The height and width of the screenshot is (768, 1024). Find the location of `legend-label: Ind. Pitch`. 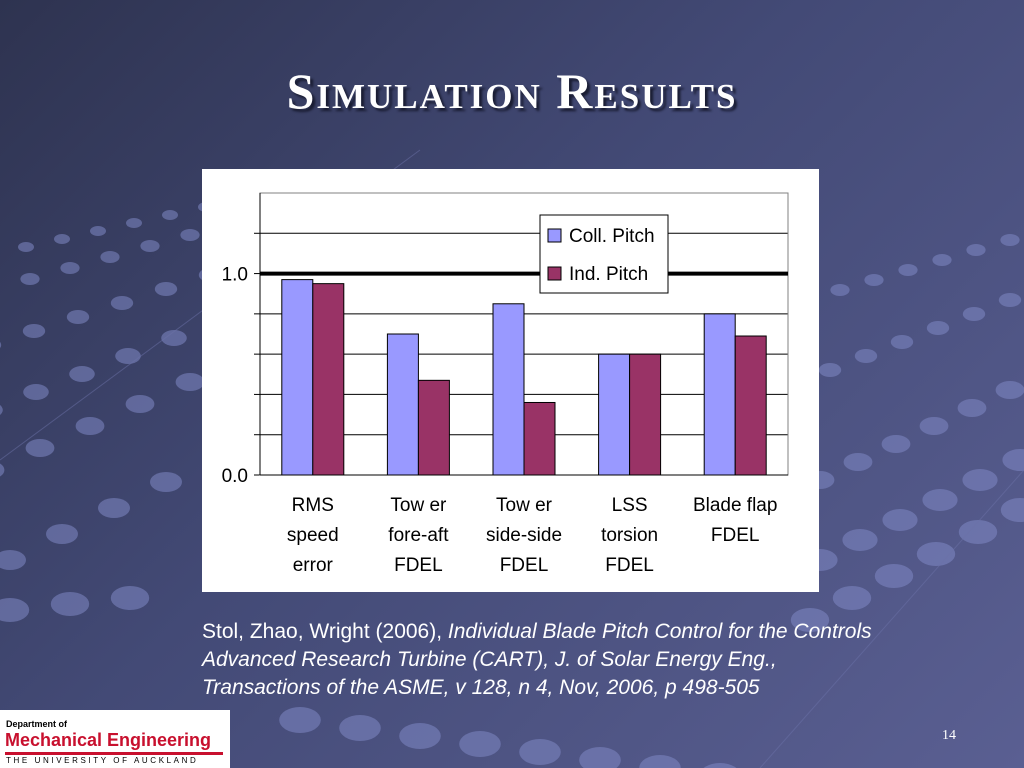

legend-label: Ind. Pitch is located at coordinates (608, 274).